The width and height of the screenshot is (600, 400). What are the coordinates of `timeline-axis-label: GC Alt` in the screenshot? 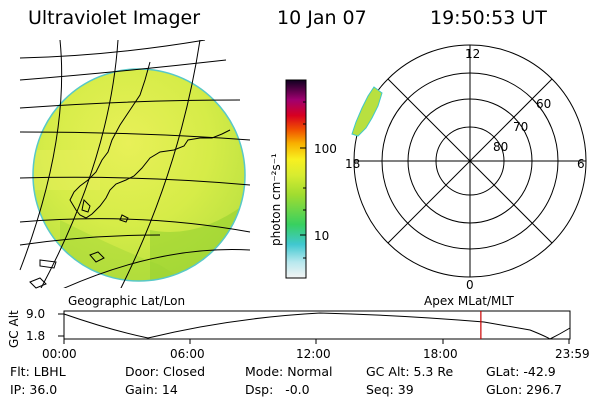 It's located at (14, 329).